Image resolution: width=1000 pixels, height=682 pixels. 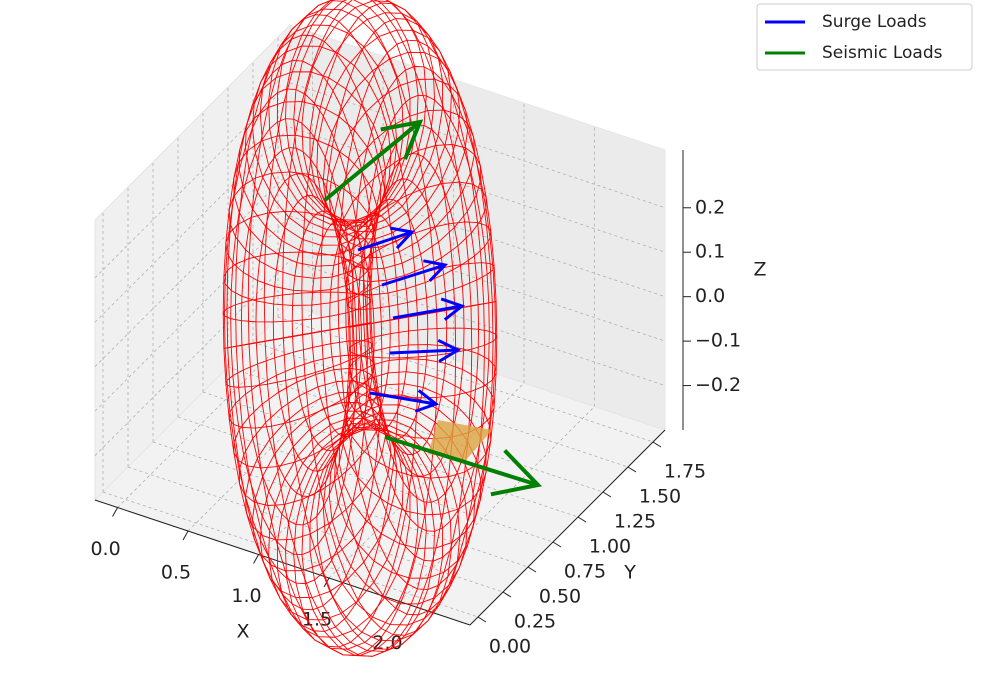 I want to click on y-axis-label: Y, so click(x=629, y=573).